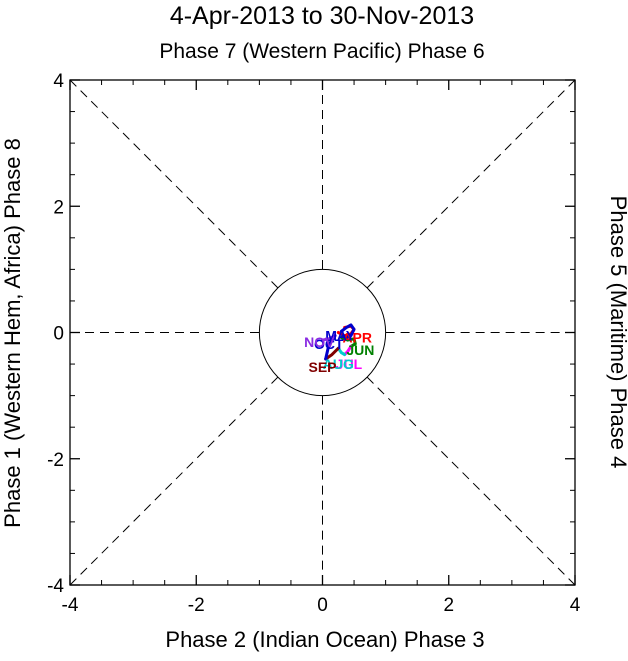 The width and height of the screenshot is (628, 661). What do you see at coordinates (617, 332) in the screenshot?
I see `right-phase-label: Phase 5 (Maritime) Phase 4` at bounding box center [617, 332].